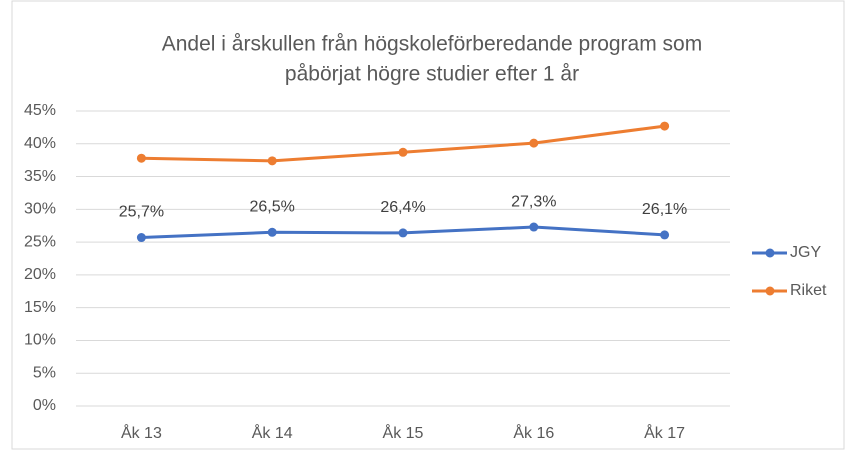 The width and height of the screenshot is (845, 450). What do you see at coordinates (44, 405) in the screenshot?
I see `y-tick-label: 0%` at bounding box center [44, 405].